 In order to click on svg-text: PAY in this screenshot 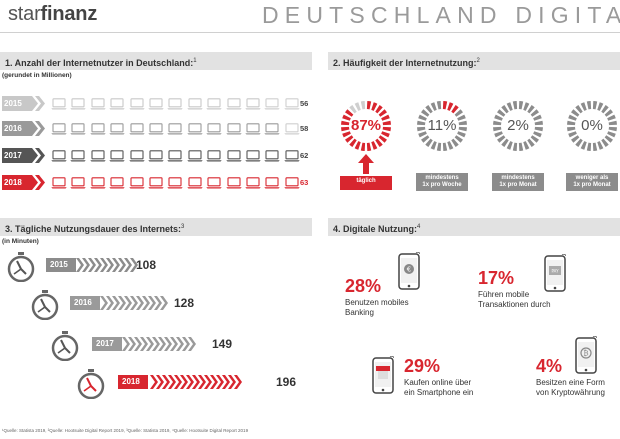, I will do `click(555, 271)`.